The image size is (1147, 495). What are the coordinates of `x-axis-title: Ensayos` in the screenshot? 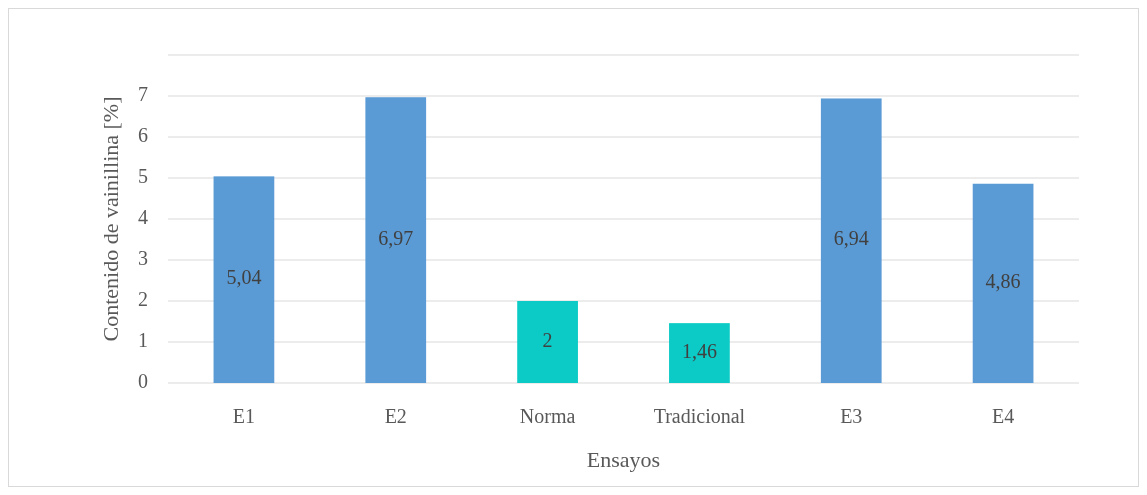 It's located at (623, 459).